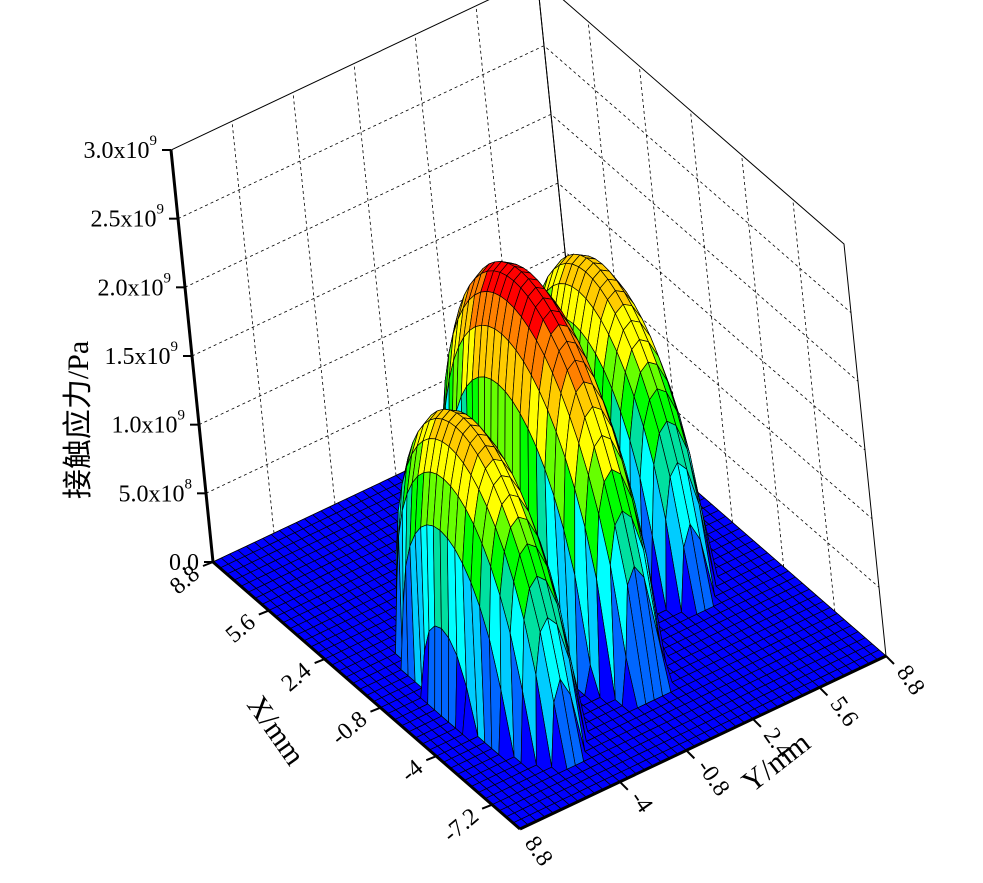  Describe the element at coordinates (712, 778) in the screenshot. I see `y-tick-label: -0.8` at that location.